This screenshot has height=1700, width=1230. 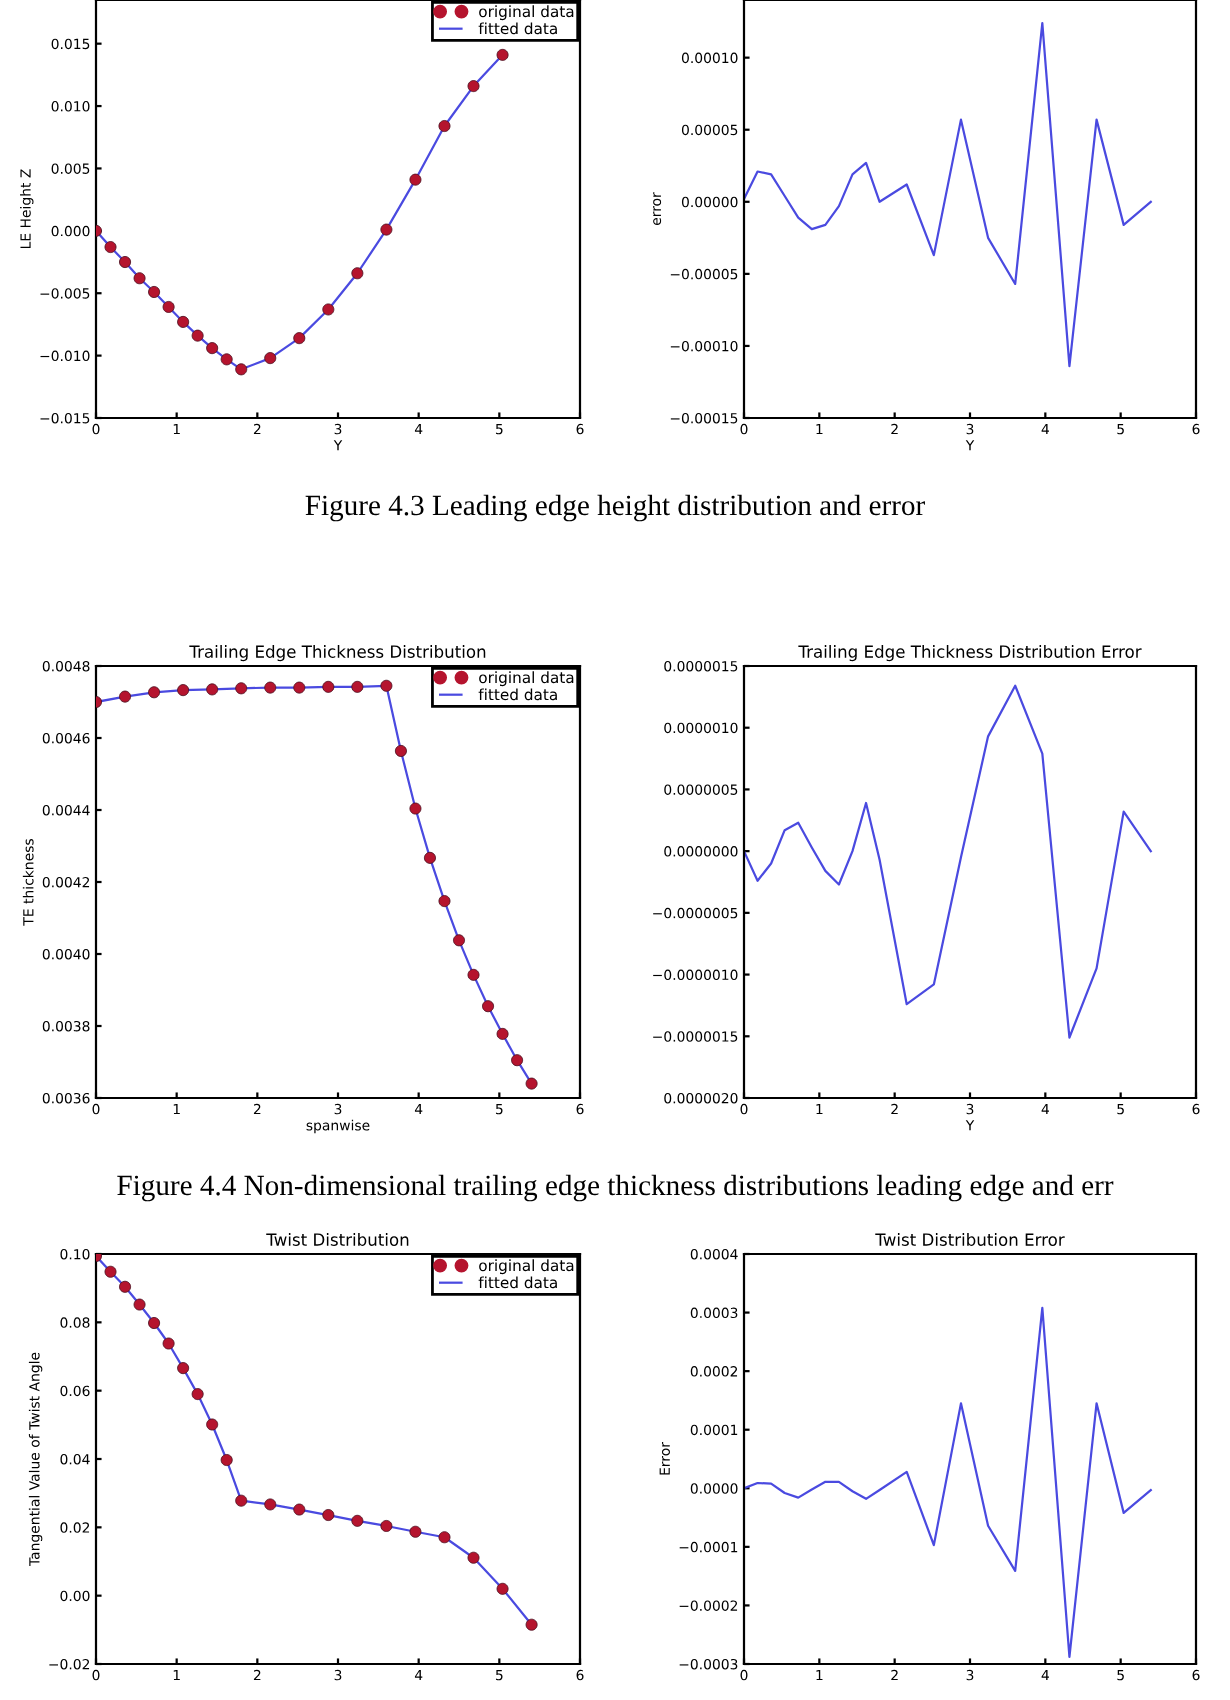 What do you see at coordinates (970, 653) in the screenshot?
I see `chart-title: Trailing Edge Thickness Distribution Error` at bounding box center [970, 653].